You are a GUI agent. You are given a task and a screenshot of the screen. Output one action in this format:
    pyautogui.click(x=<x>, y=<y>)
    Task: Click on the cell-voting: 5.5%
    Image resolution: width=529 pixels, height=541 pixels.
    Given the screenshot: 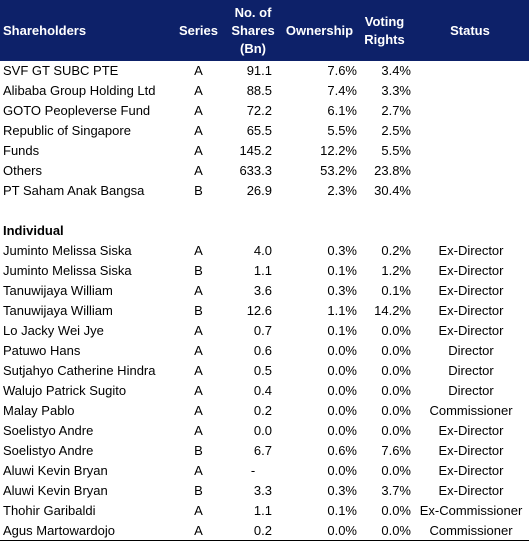 What is the action you would take?
    pyautogui.click(x=396, y=150)
    